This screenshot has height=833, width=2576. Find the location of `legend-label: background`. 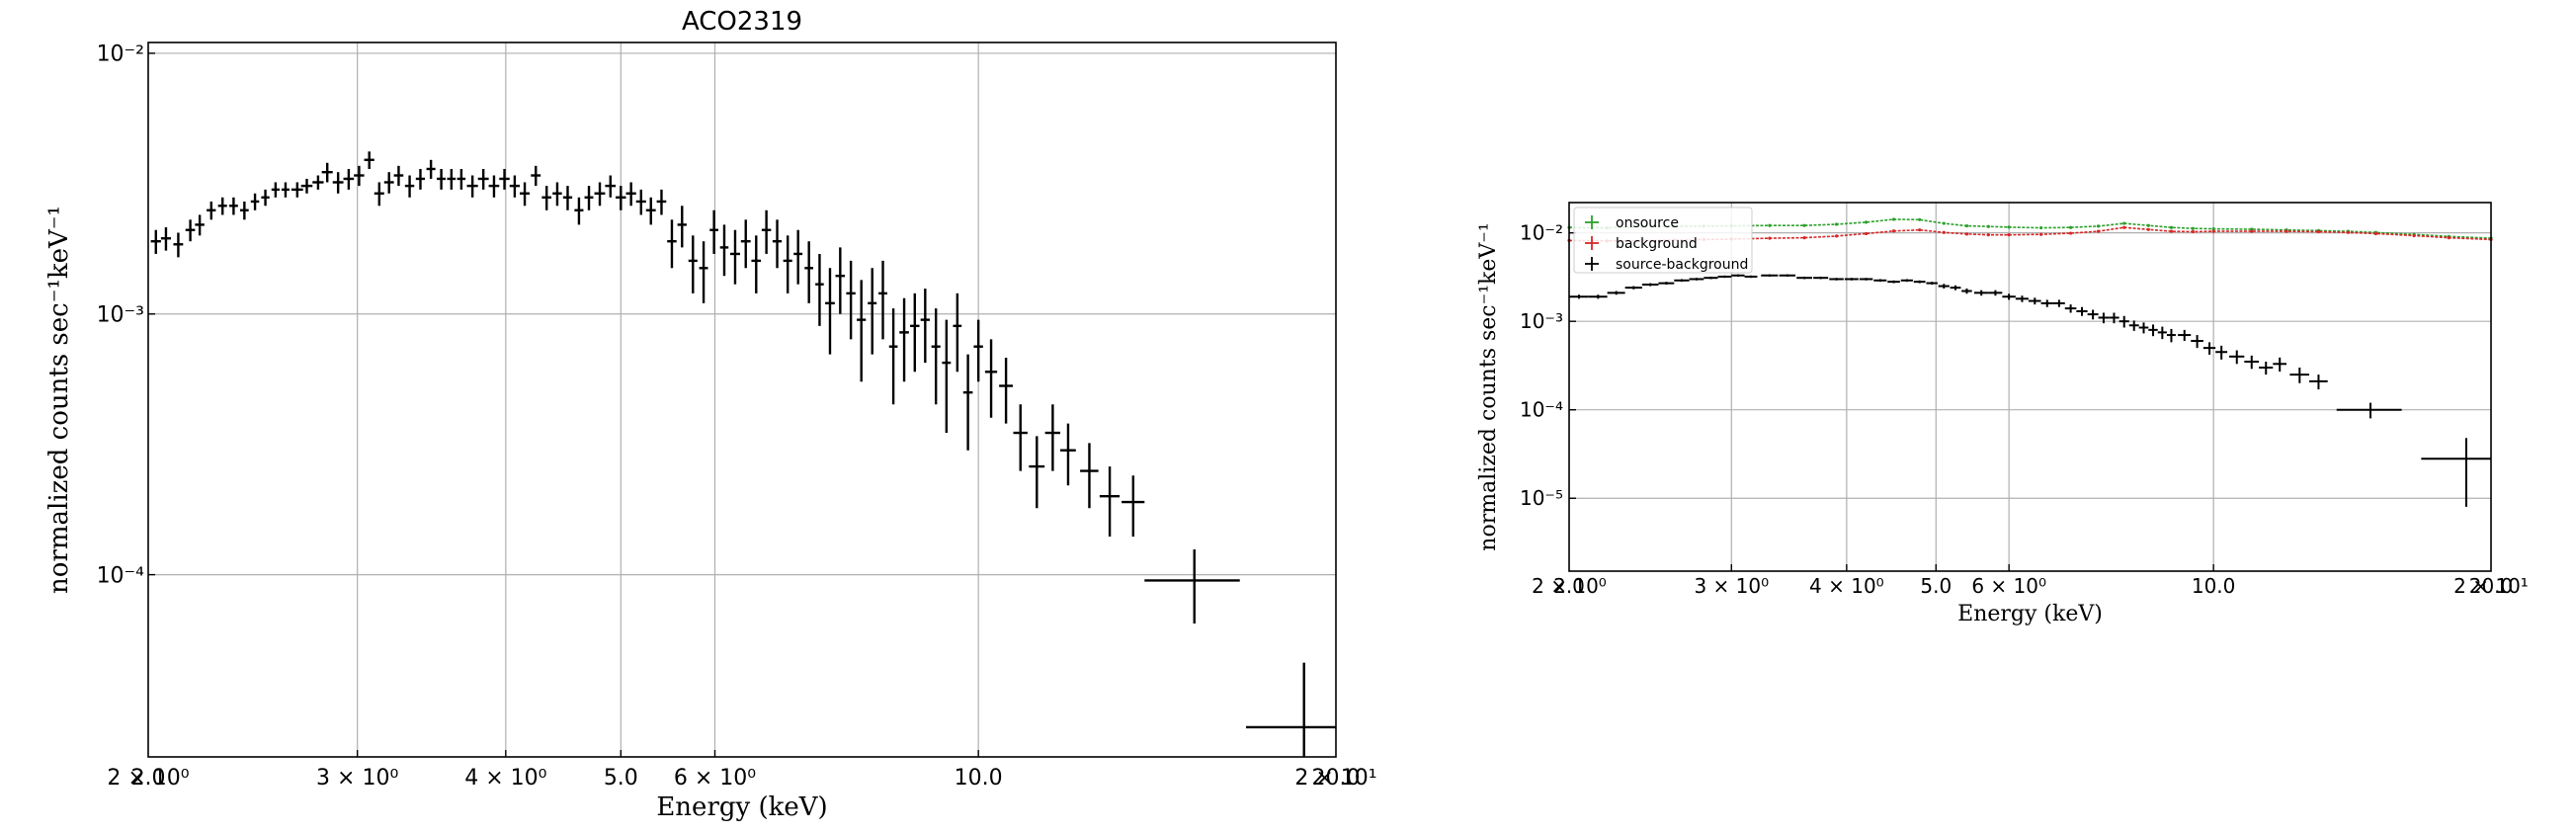

legend-label: background is located at coordinates (1657, 244).